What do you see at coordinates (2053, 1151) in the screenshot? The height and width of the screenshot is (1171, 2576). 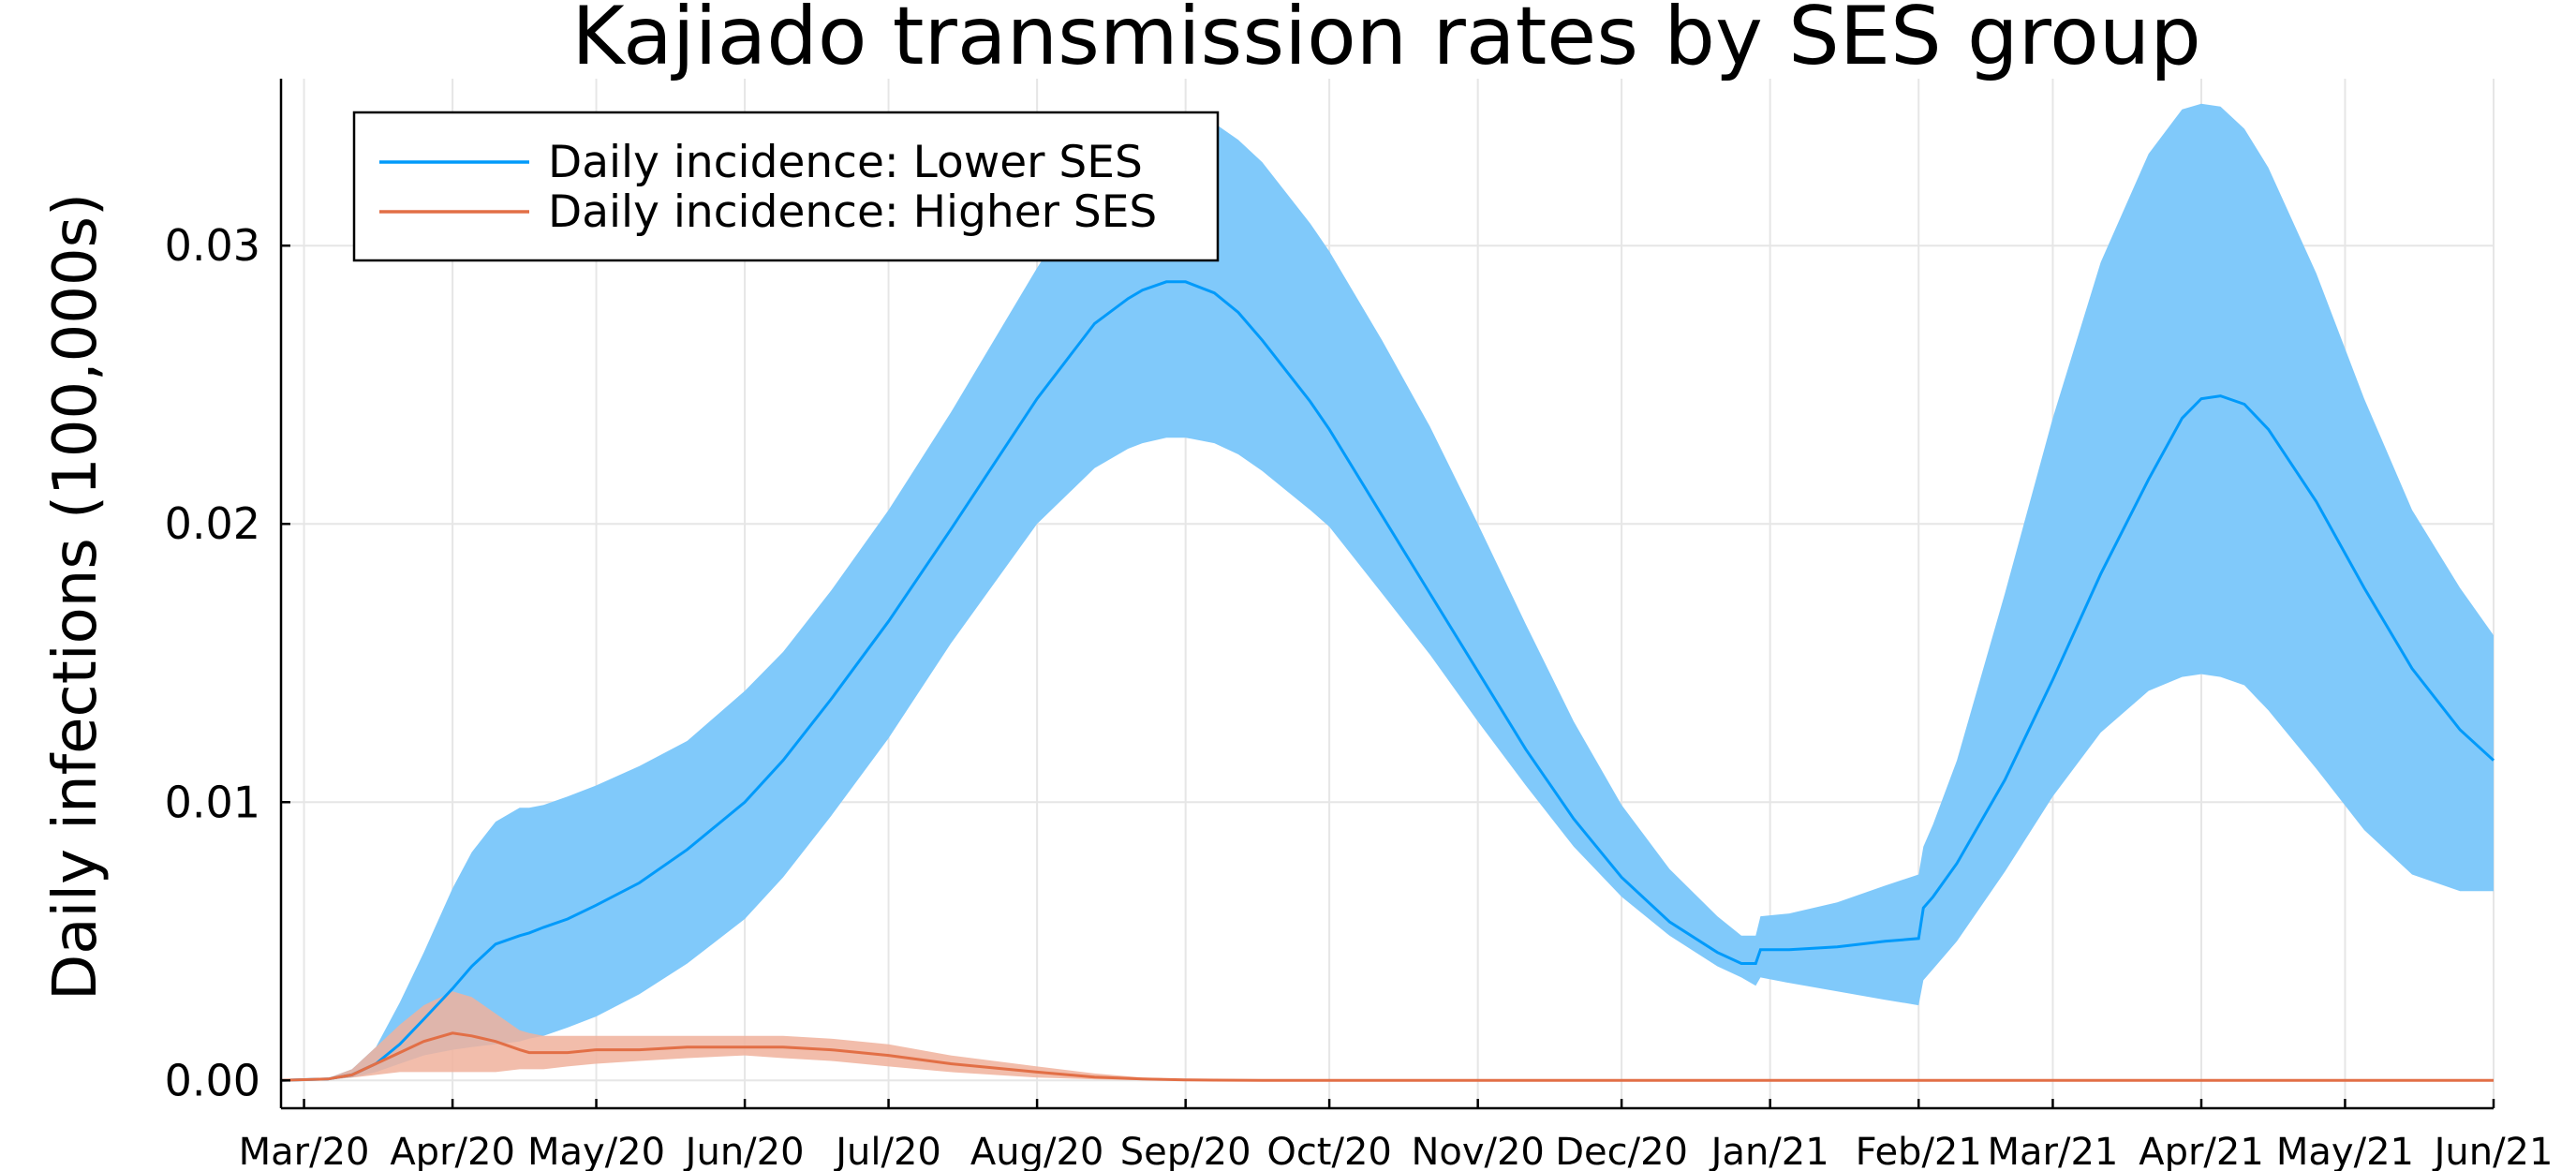 I see `x-tick-label: Mar/21` at bounding box center [2053, 1151].